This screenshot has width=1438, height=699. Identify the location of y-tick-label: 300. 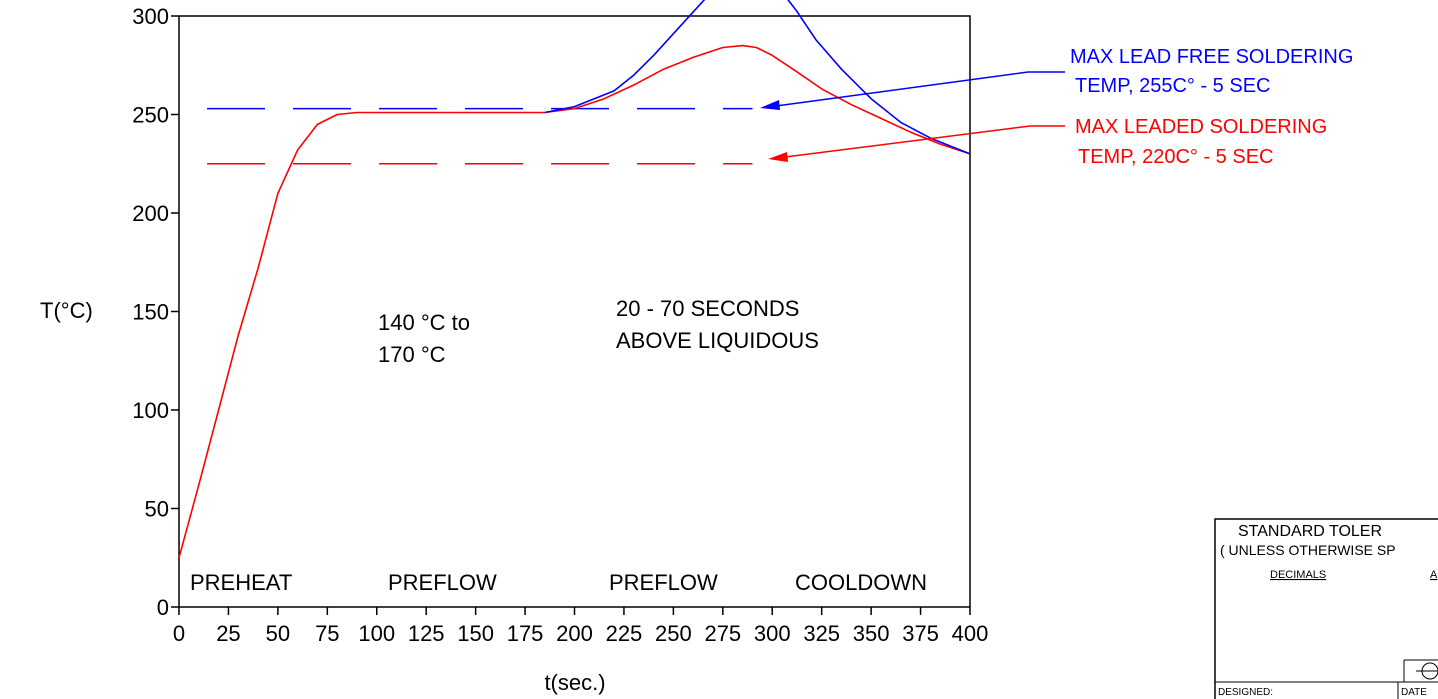
(150, 16).